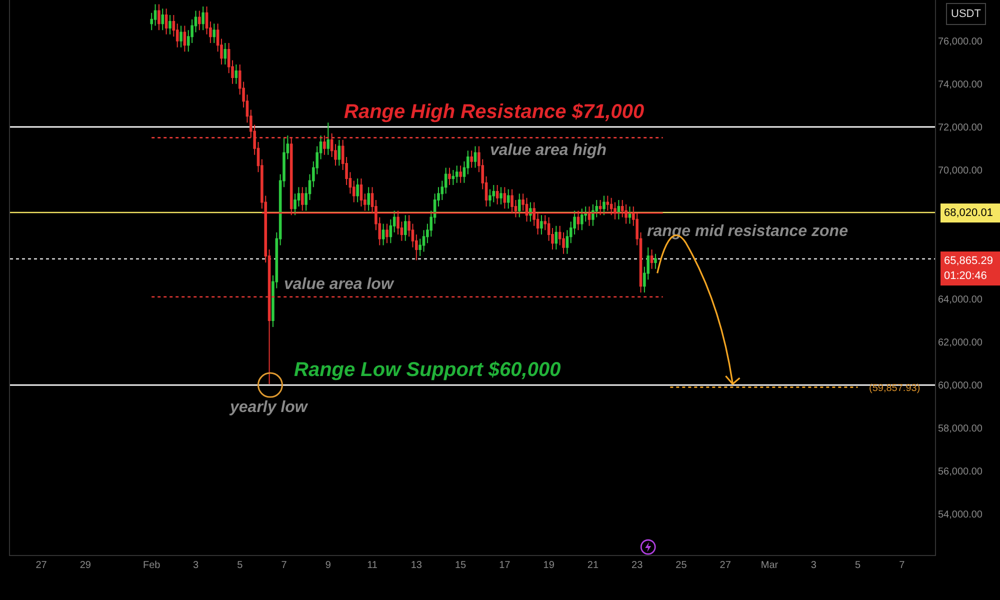 The width and height of the screenshot is (1000, 600). Describe the element at coordinates (960, 128) in the screenshot. I see `y-tick-label: 72,000.00` at that location.